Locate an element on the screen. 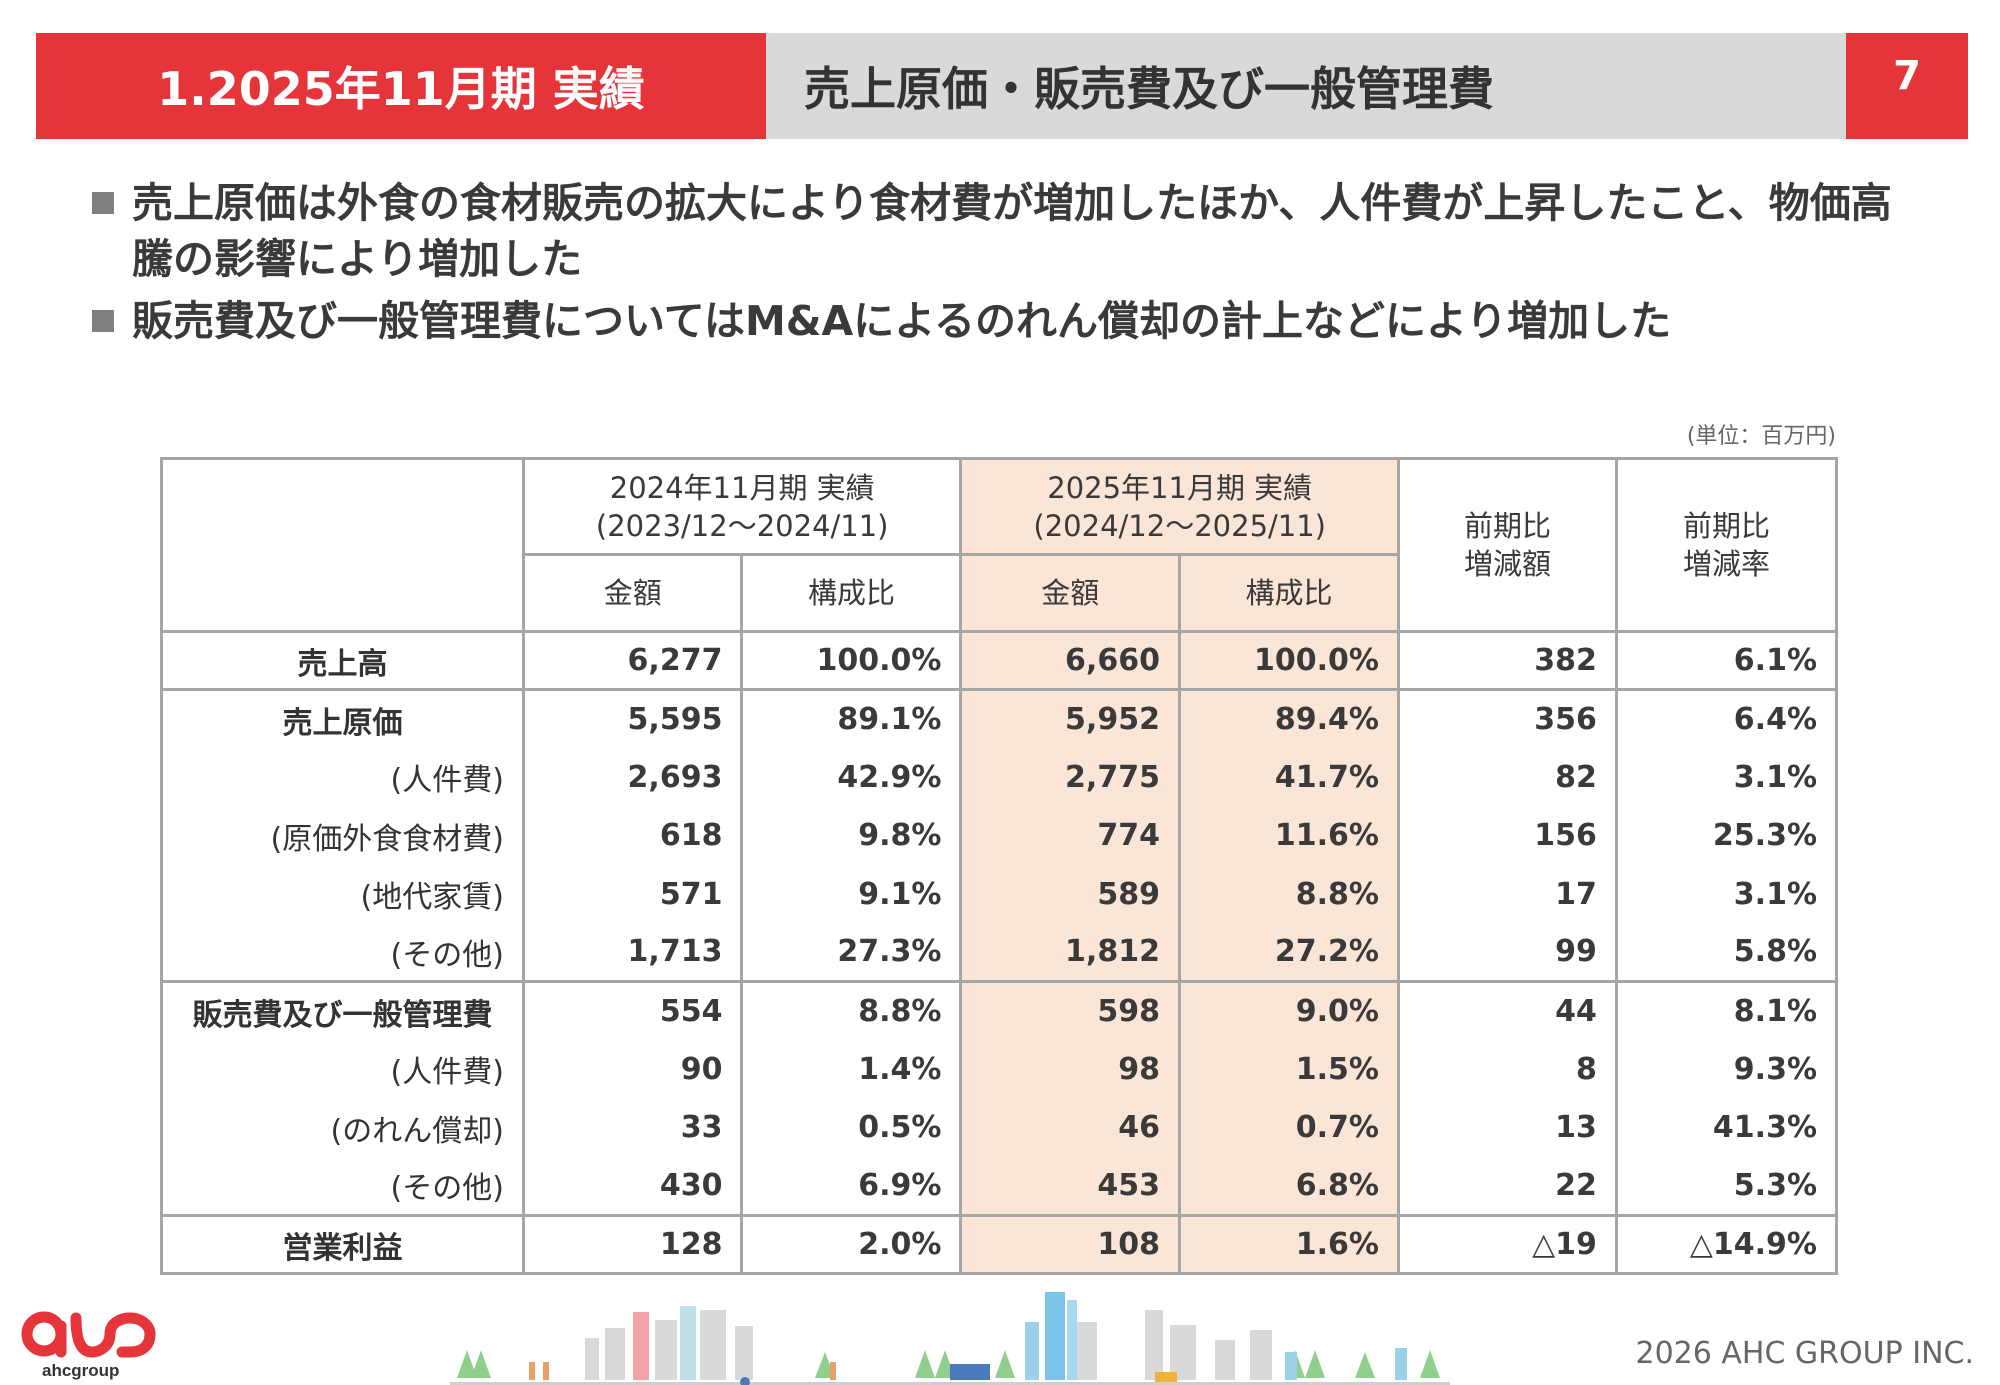 This screenshot has width=2000, height=1385. curr-ratio-cell: 100.0% is located at coordinates (1288, 660).